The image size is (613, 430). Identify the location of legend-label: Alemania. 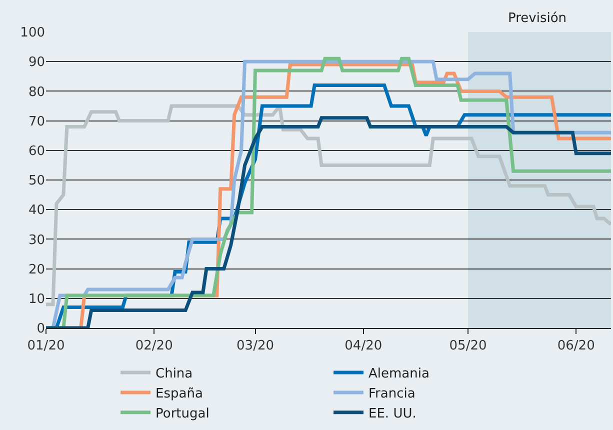
(399, 374).